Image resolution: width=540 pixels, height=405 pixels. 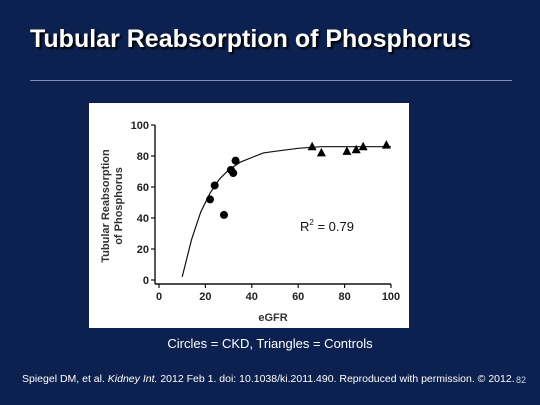 I want to click on y-tick-label: 0, so click(x=146, y=281).